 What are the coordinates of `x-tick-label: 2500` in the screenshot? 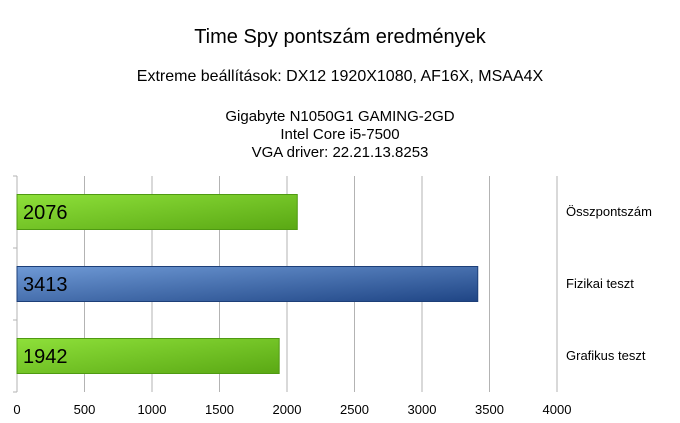 It's located at (354, 409).